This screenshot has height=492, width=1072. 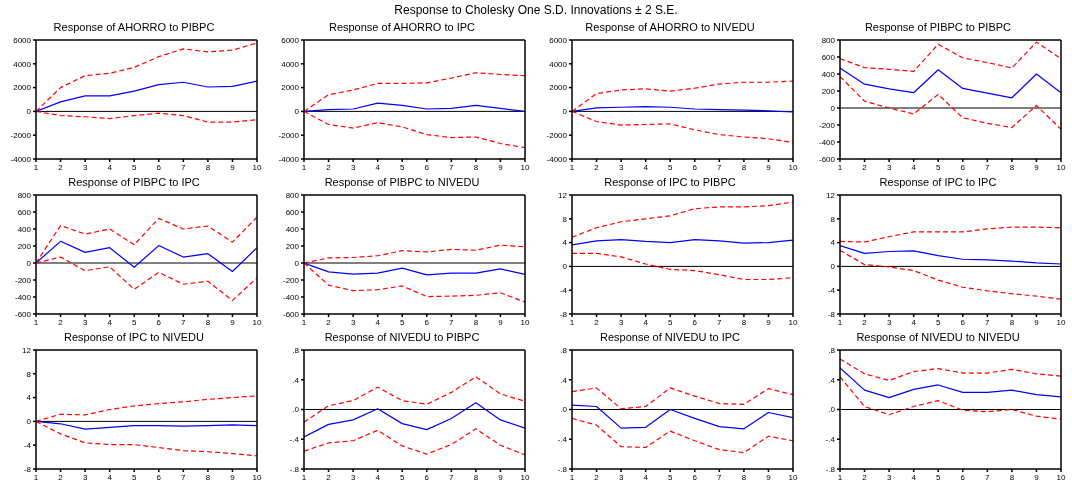 What do you see at coordinates (27, 350) in the screenshot?
I see `y-tick-label: 12` at bounding box center [27, 350].